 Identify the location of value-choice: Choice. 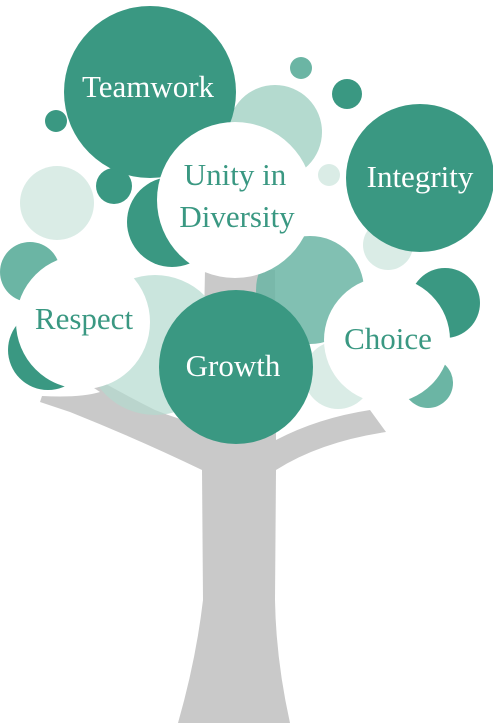
(387, 340).